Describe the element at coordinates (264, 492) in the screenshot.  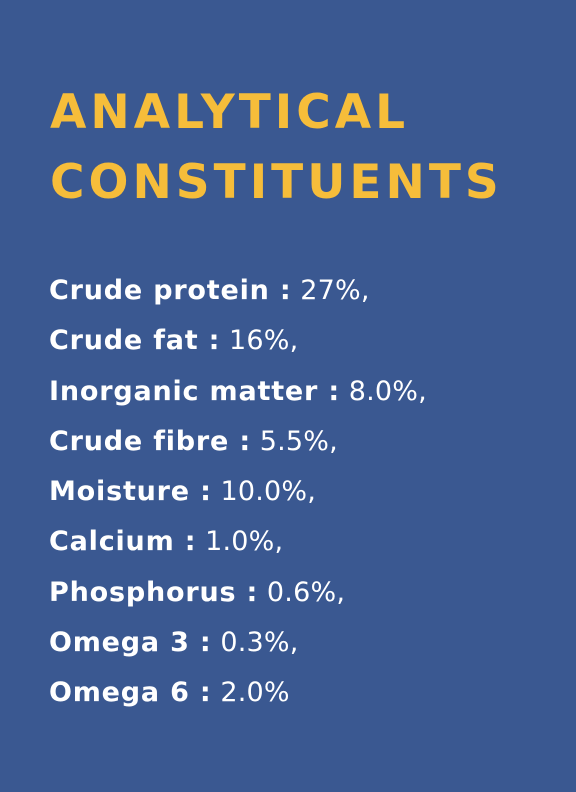
I see `constituent-value: 10.0%,` at that location.